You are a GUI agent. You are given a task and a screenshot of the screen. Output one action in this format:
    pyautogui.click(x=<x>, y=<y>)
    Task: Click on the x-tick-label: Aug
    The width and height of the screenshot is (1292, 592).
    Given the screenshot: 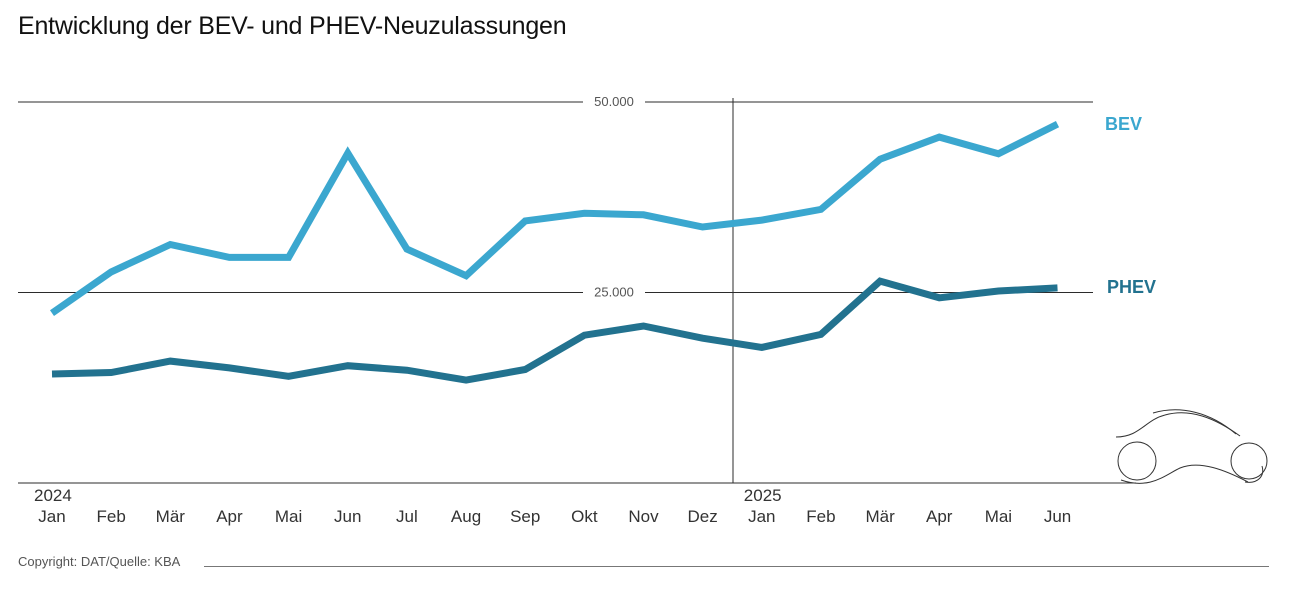 What is the action you would take?
    pyautogui.click(x=466, y=516)
    